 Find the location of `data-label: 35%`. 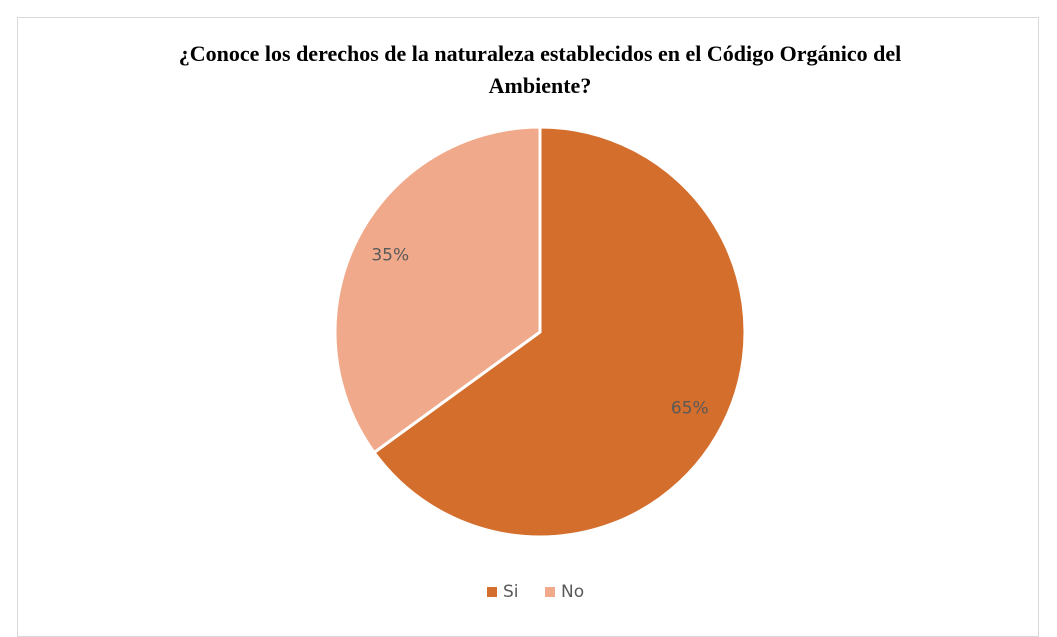

data-label: 35% is located at coordinates (390, 256).